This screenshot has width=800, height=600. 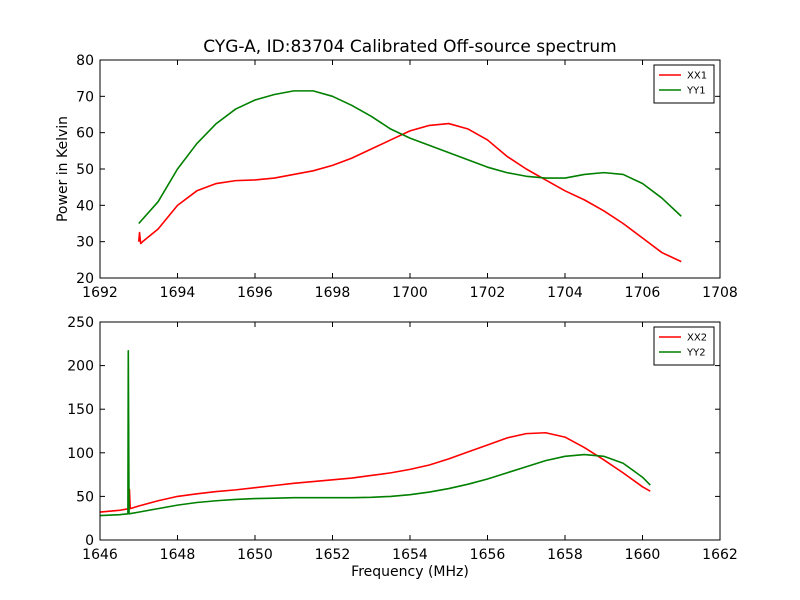 I want to click on x-tick-label: 1700, so click(x=410, y=293).